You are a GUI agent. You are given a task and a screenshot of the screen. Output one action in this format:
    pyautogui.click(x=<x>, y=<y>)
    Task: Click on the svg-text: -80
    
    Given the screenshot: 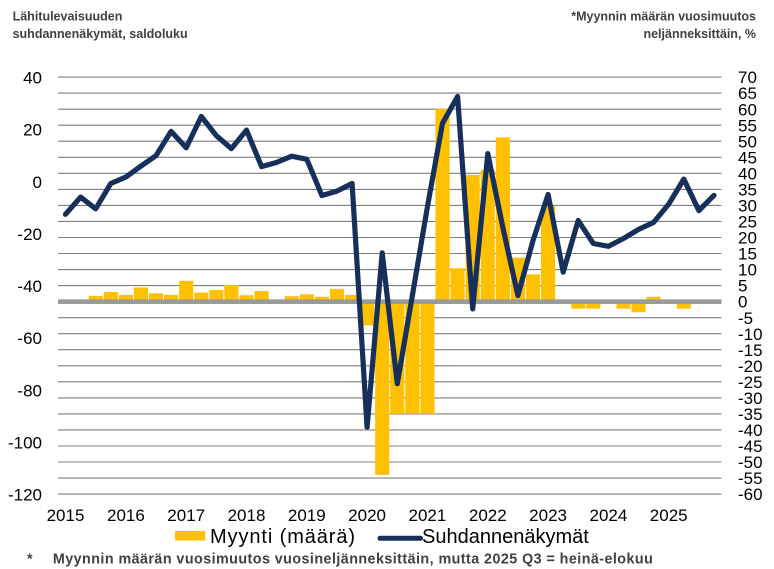 What is the action you would take?
    pyautogui.click(x=29, y=390)
    